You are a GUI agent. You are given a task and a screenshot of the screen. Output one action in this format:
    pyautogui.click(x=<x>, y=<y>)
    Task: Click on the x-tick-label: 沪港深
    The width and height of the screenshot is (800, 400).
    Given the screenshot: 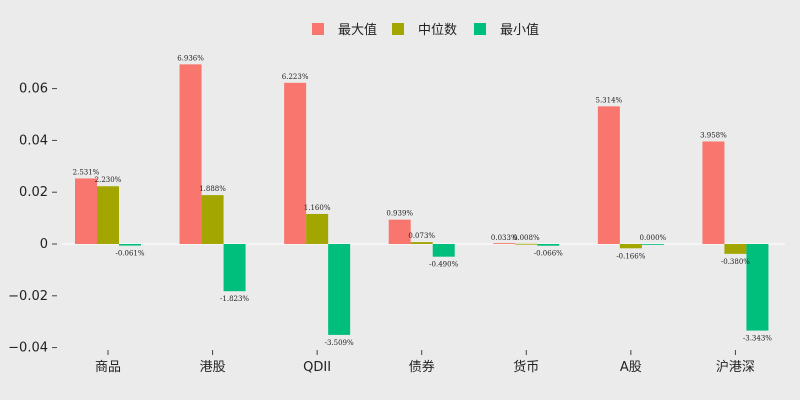 What is the action you would take?
    pyautogui.click(x=735, y=367)
    